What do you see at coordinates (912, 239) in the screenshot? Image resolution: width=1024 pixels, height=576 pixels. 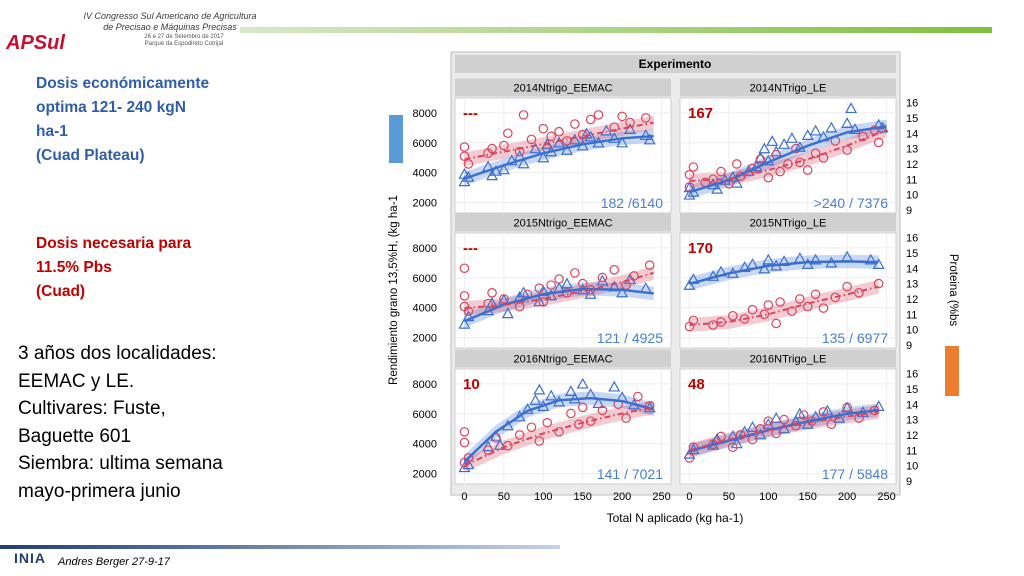 I see `y-right-tick-label: 16` at bounding box center [912, 239].